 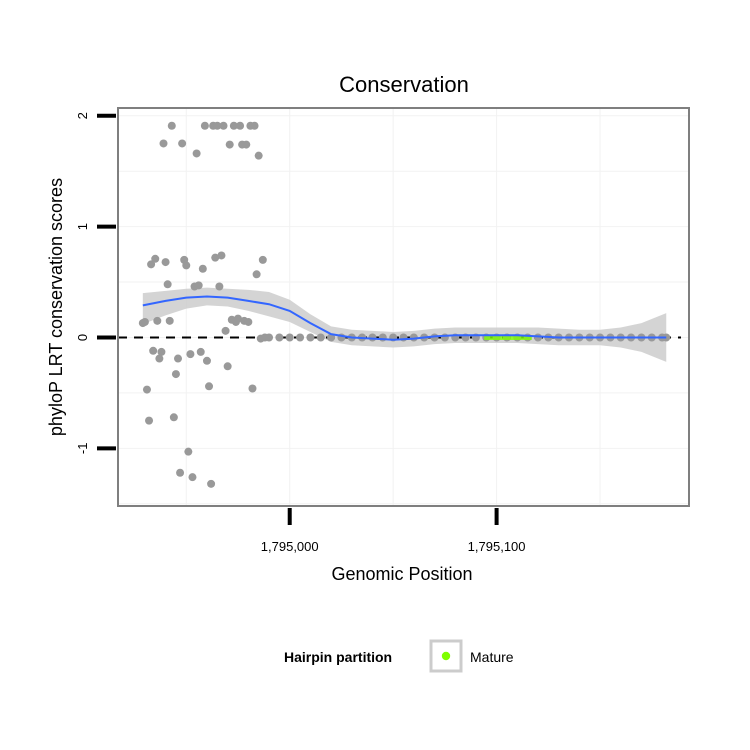 What do you see at coordinates (82, 226) in the screenshot?
I see `y-tick-label: 1` at bounding box center [82, 226].